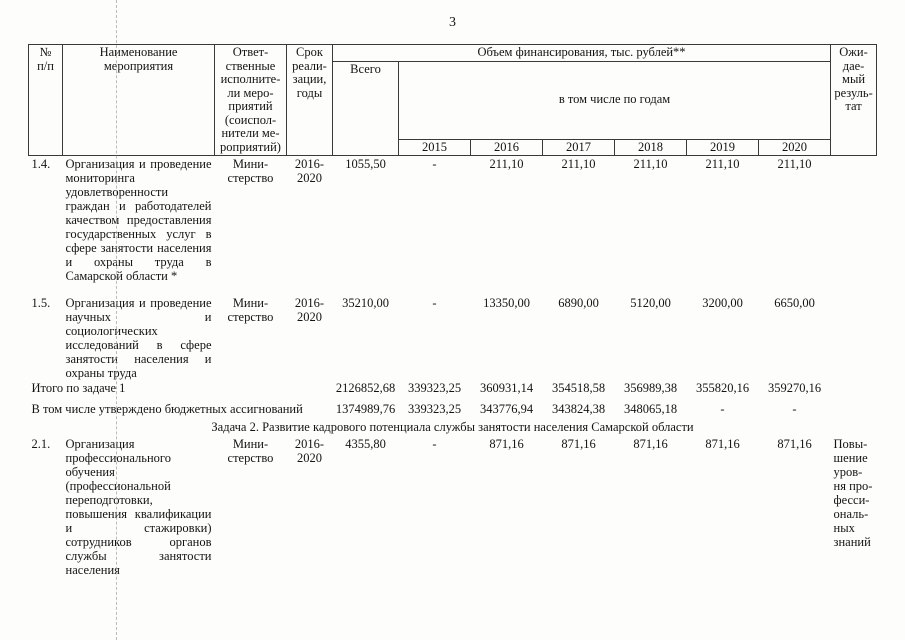 This screenshot has height=640, width=905. What do you see at coordinates (722, 303) in the screenshot?
I see `amount-2019: 3200,00` at bounding box center [722, 303].